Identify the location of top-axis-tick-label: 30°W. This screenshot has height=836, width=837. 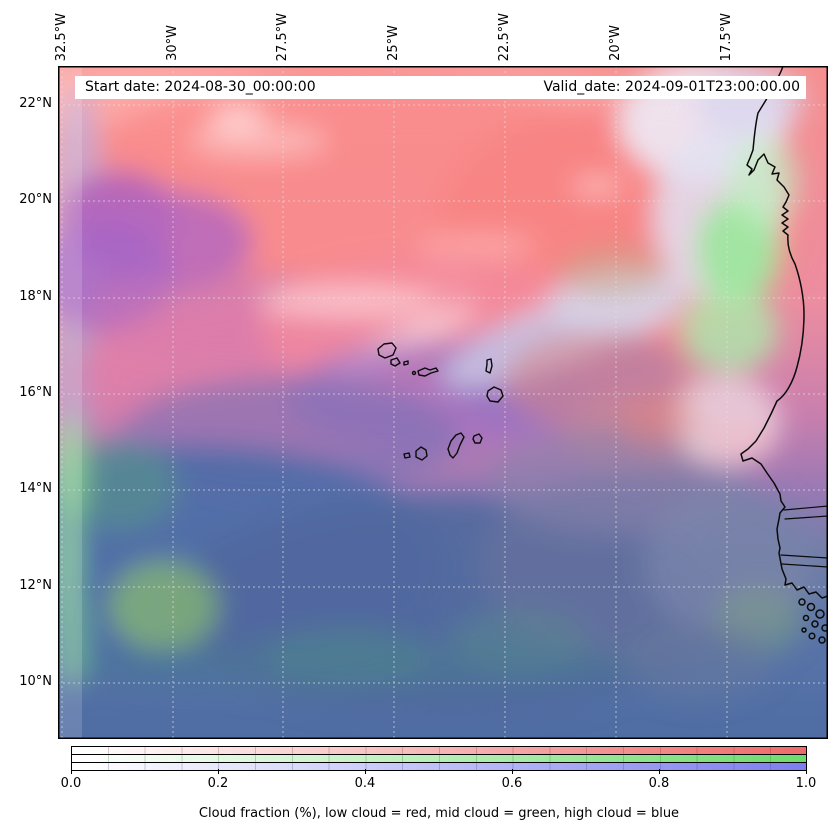
(172, 43).